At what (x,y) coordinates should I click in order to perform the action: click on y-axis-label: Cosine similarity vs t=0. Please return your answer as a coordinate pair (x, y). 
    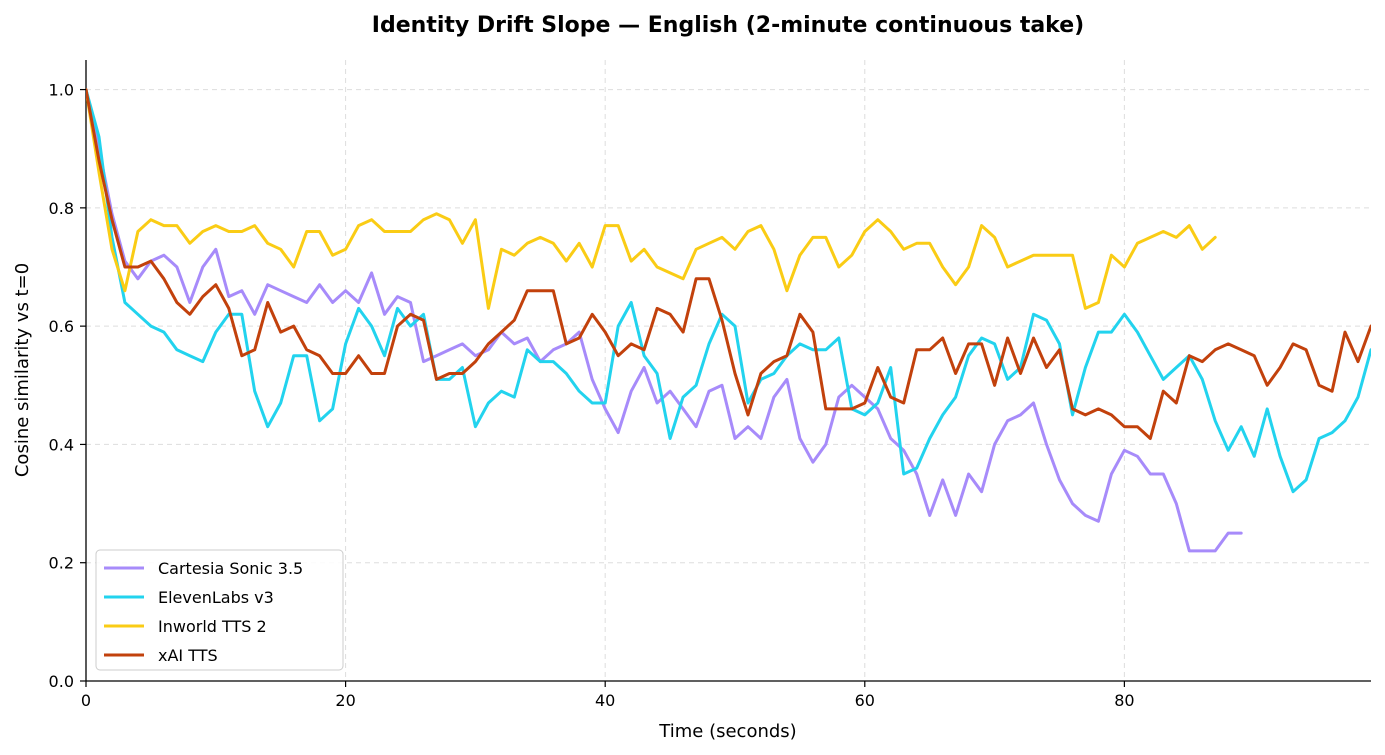
    Looking at the image, I should click on (22, 370).